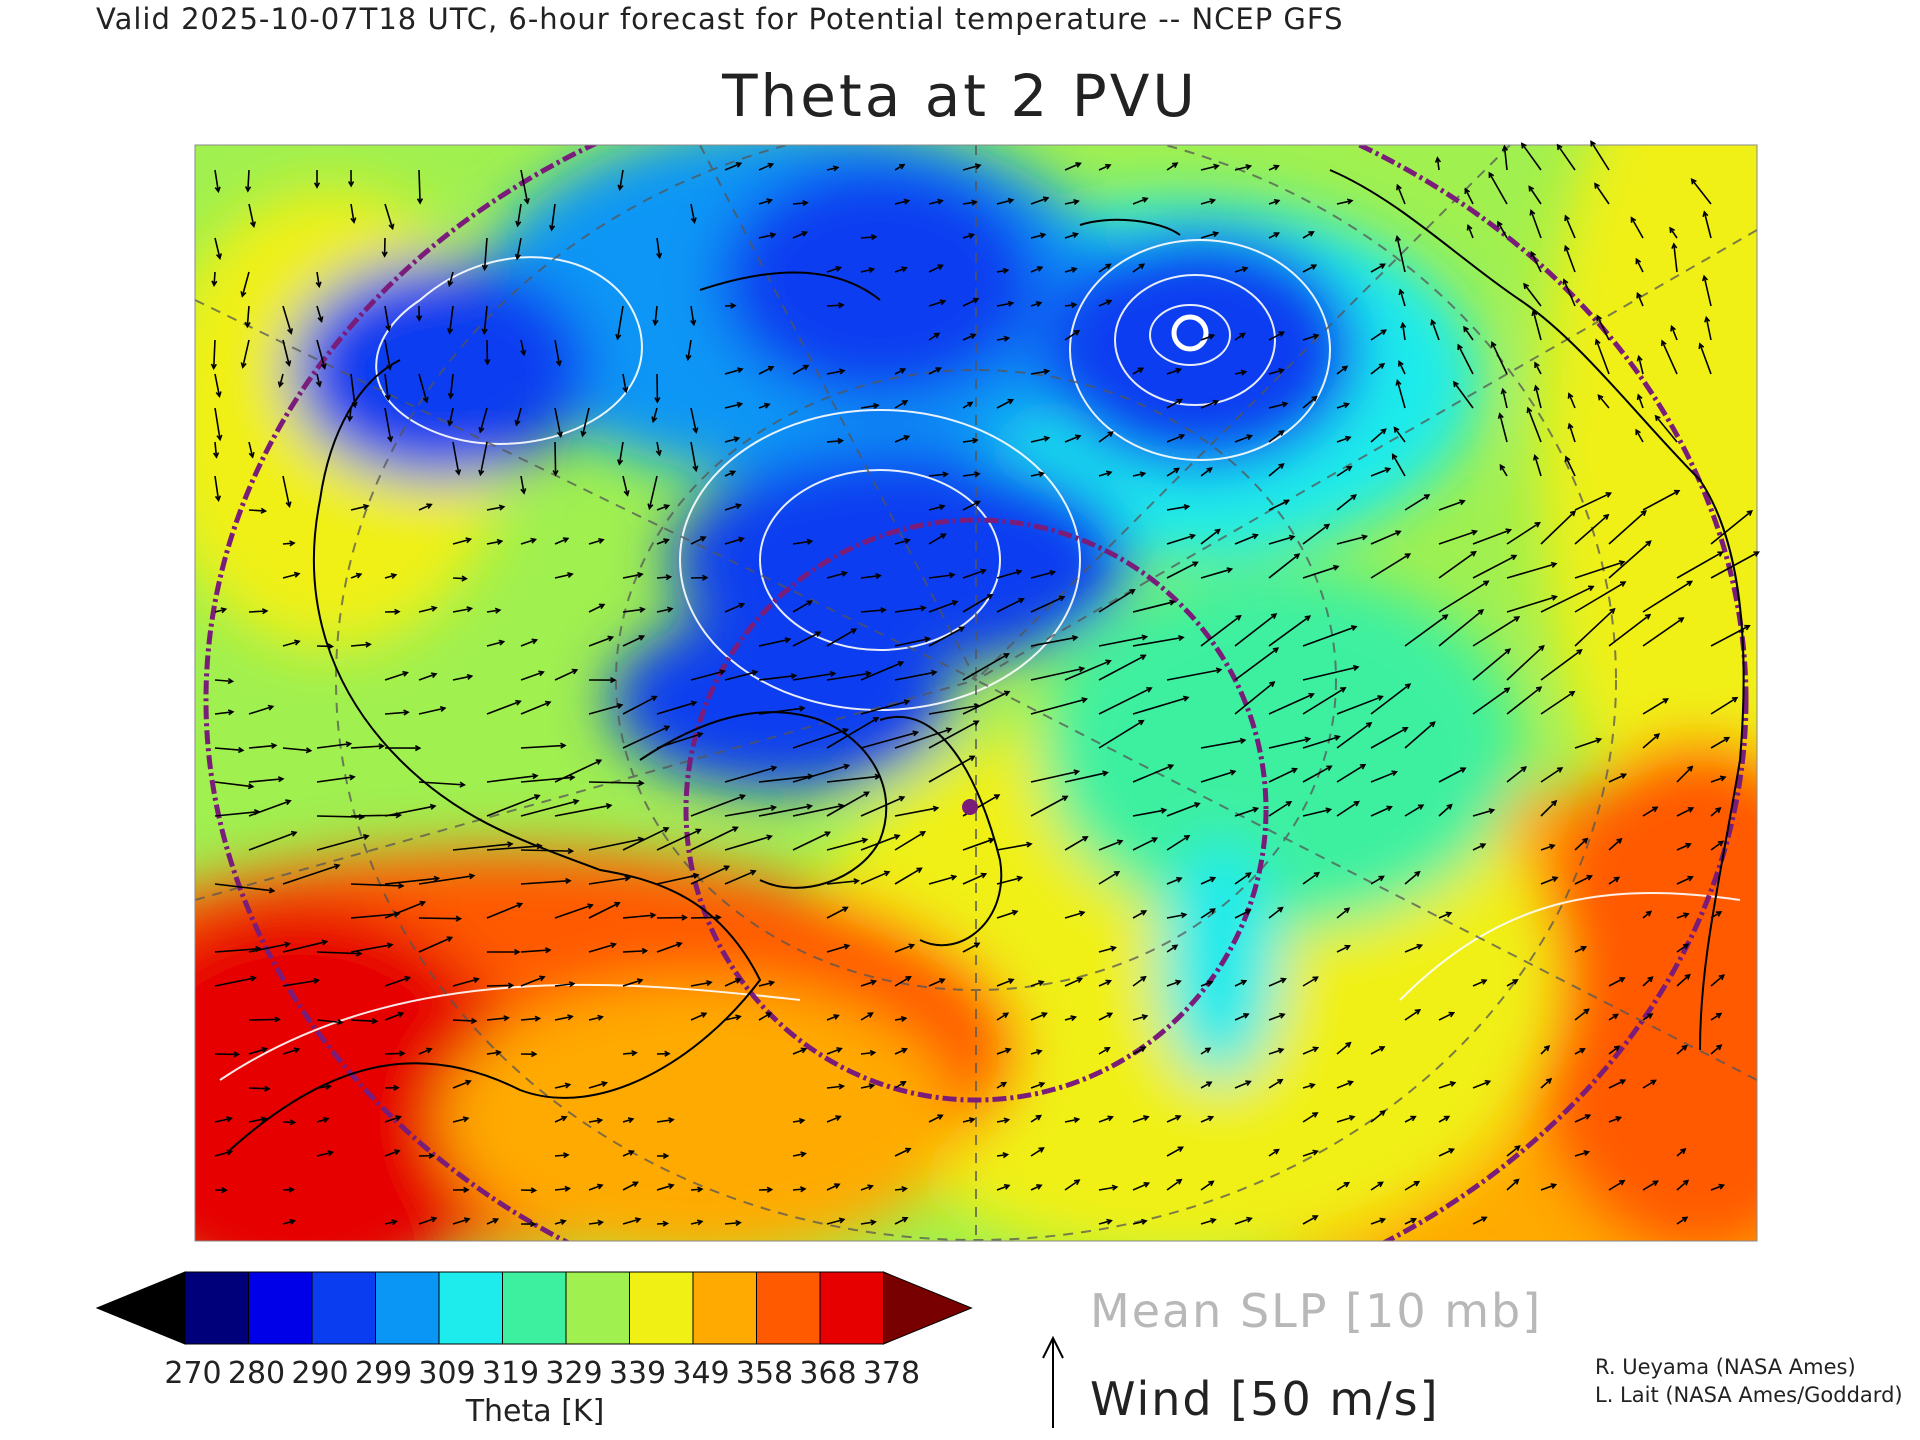 The height and width of the screenshot is (1440, 1920). I want to click on colorbar-tick-label: 368, so click(828, 1373).